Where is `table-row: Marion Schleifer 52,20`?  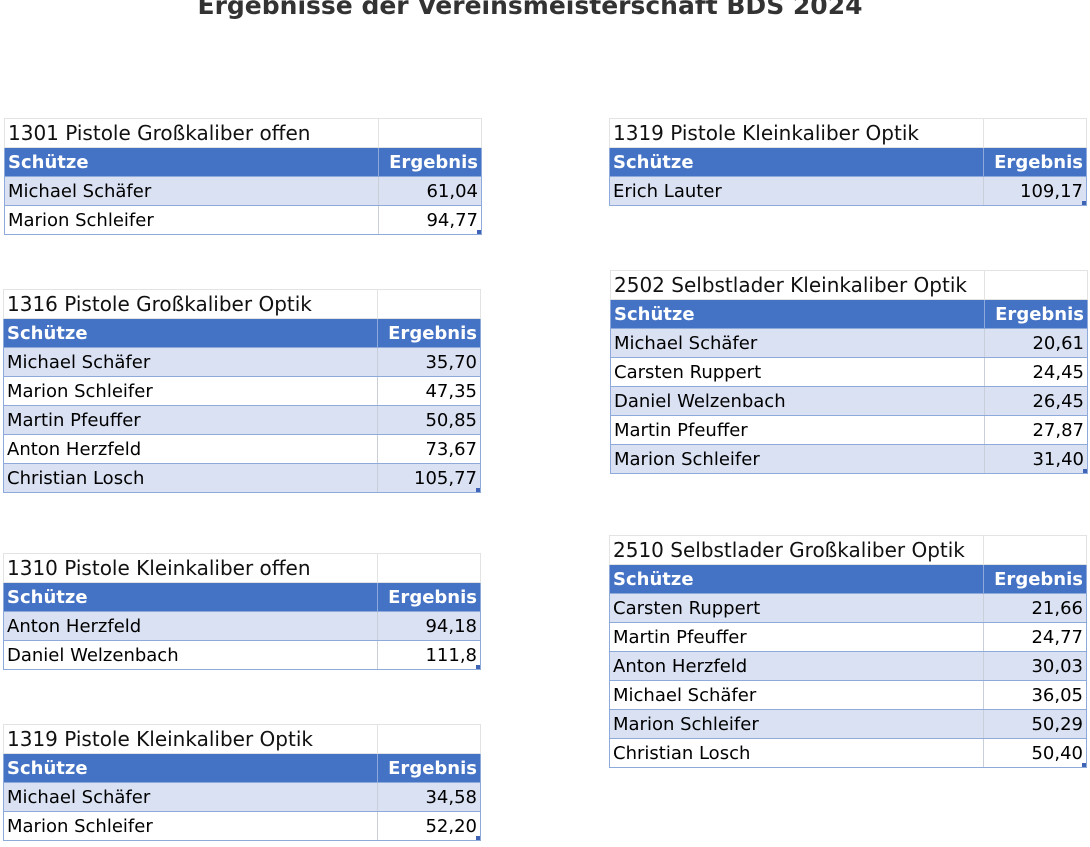 table-row: Marion Schleifer 52,20 is located at coordinates (242, 826).